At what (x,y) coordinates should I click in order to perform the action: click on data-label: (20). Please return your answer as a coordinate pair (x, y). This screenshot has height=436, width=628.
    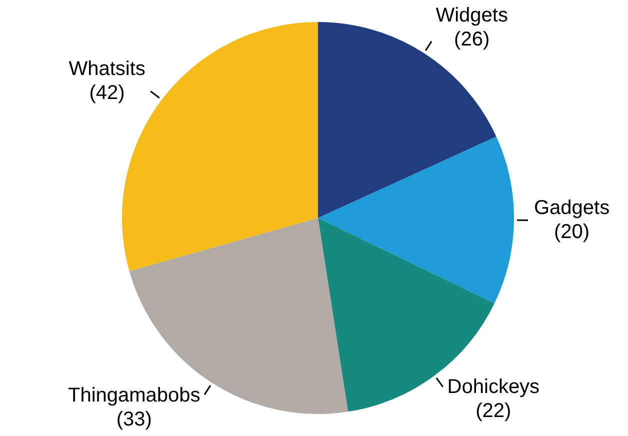
    Looking at the image, I should click on (572, 232).